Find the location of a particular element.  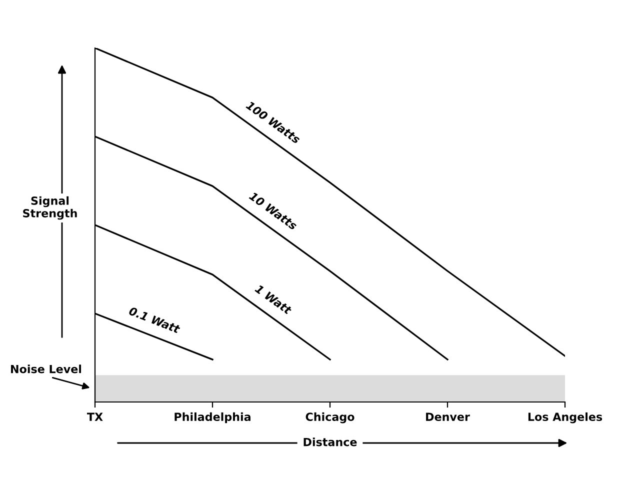

band-label: Noise Level is located at coordinates (46, 369).